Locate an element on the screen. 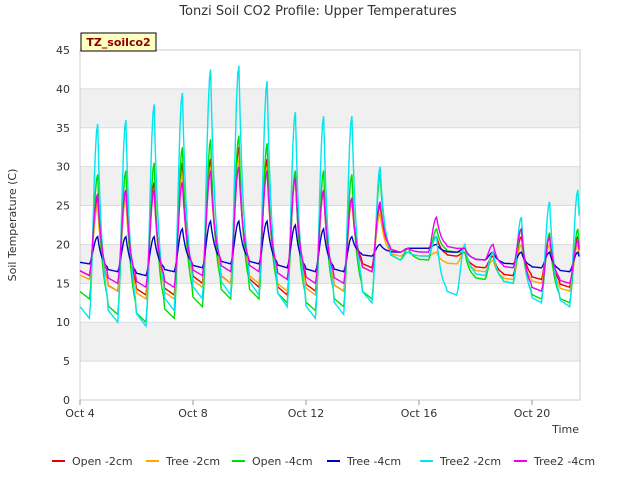 This screenshot has height=480, width=640. y-tick-label: 10 is located at coordinates (63, 322).